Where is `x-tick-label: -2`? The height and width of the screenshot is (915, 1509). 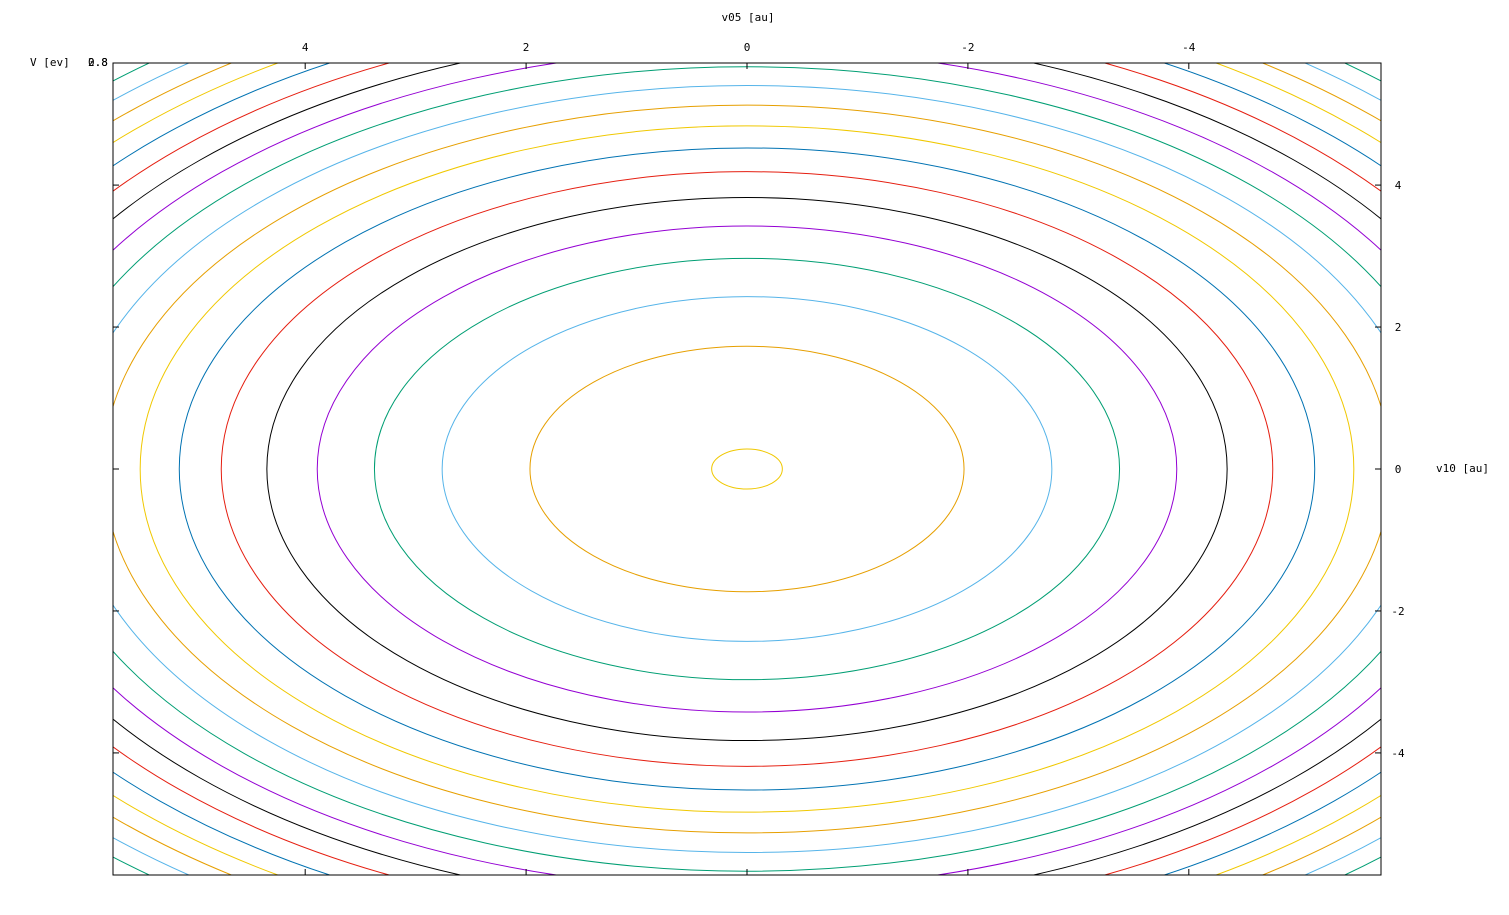 x-tick-label: -2 is located at coordinates (967, 47).